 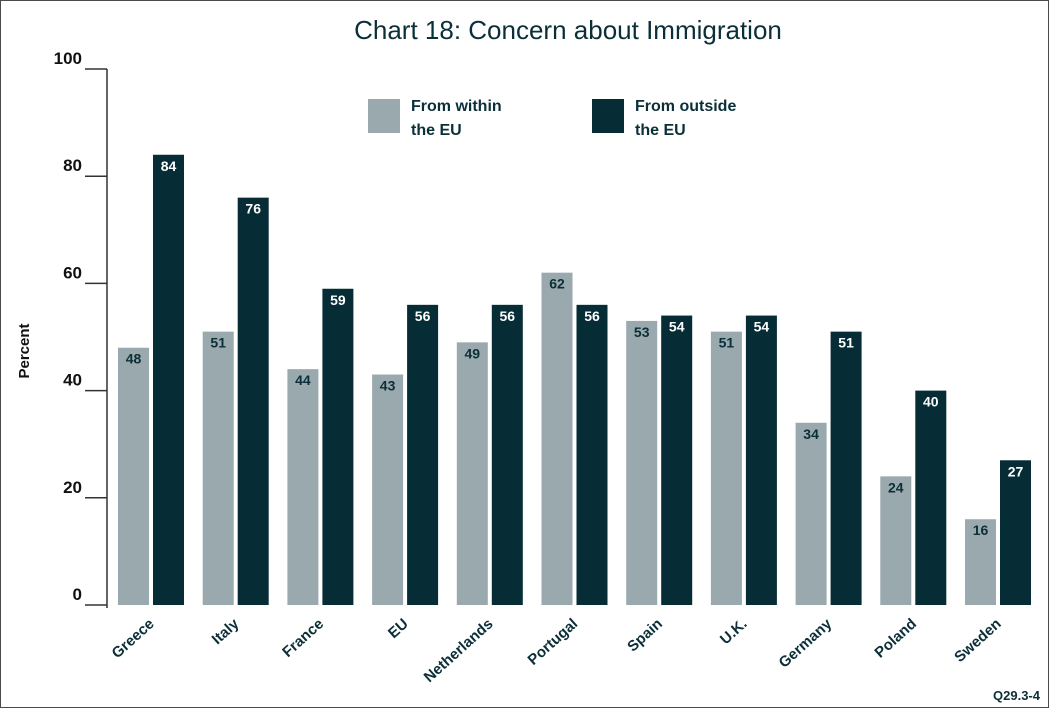 I want to click on value-label-outside-8: 51, so click(x=846, y=343).